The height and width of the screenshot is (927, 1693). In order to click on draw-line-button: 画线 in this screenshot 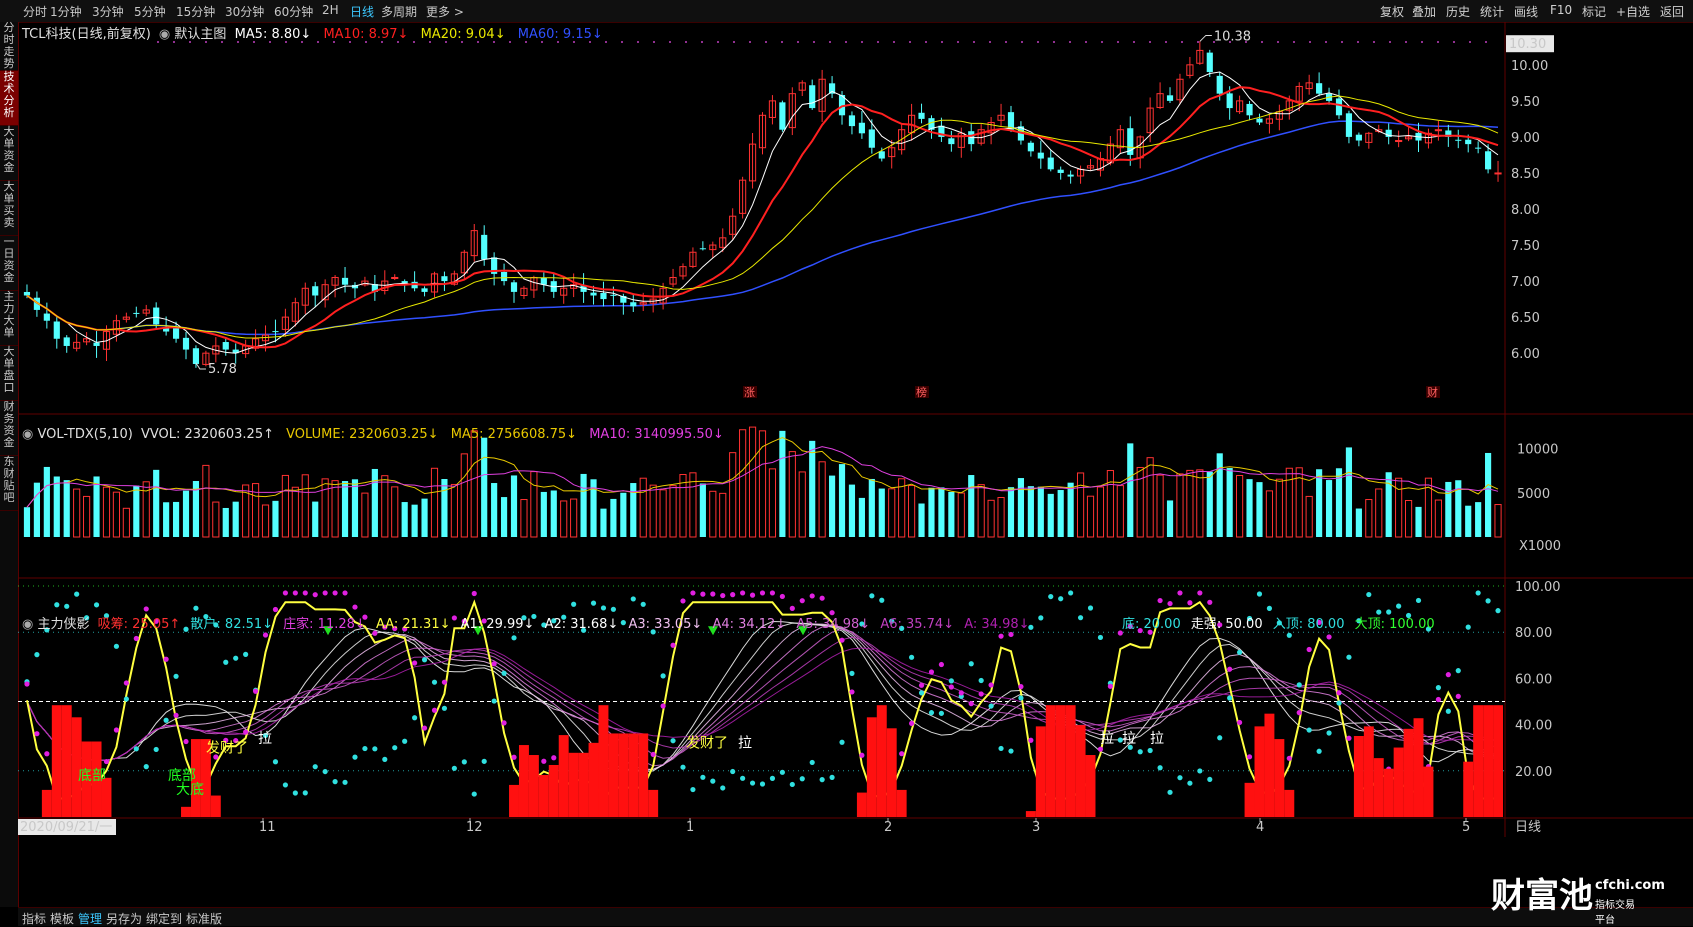, I will do `click(1526, 12)`.